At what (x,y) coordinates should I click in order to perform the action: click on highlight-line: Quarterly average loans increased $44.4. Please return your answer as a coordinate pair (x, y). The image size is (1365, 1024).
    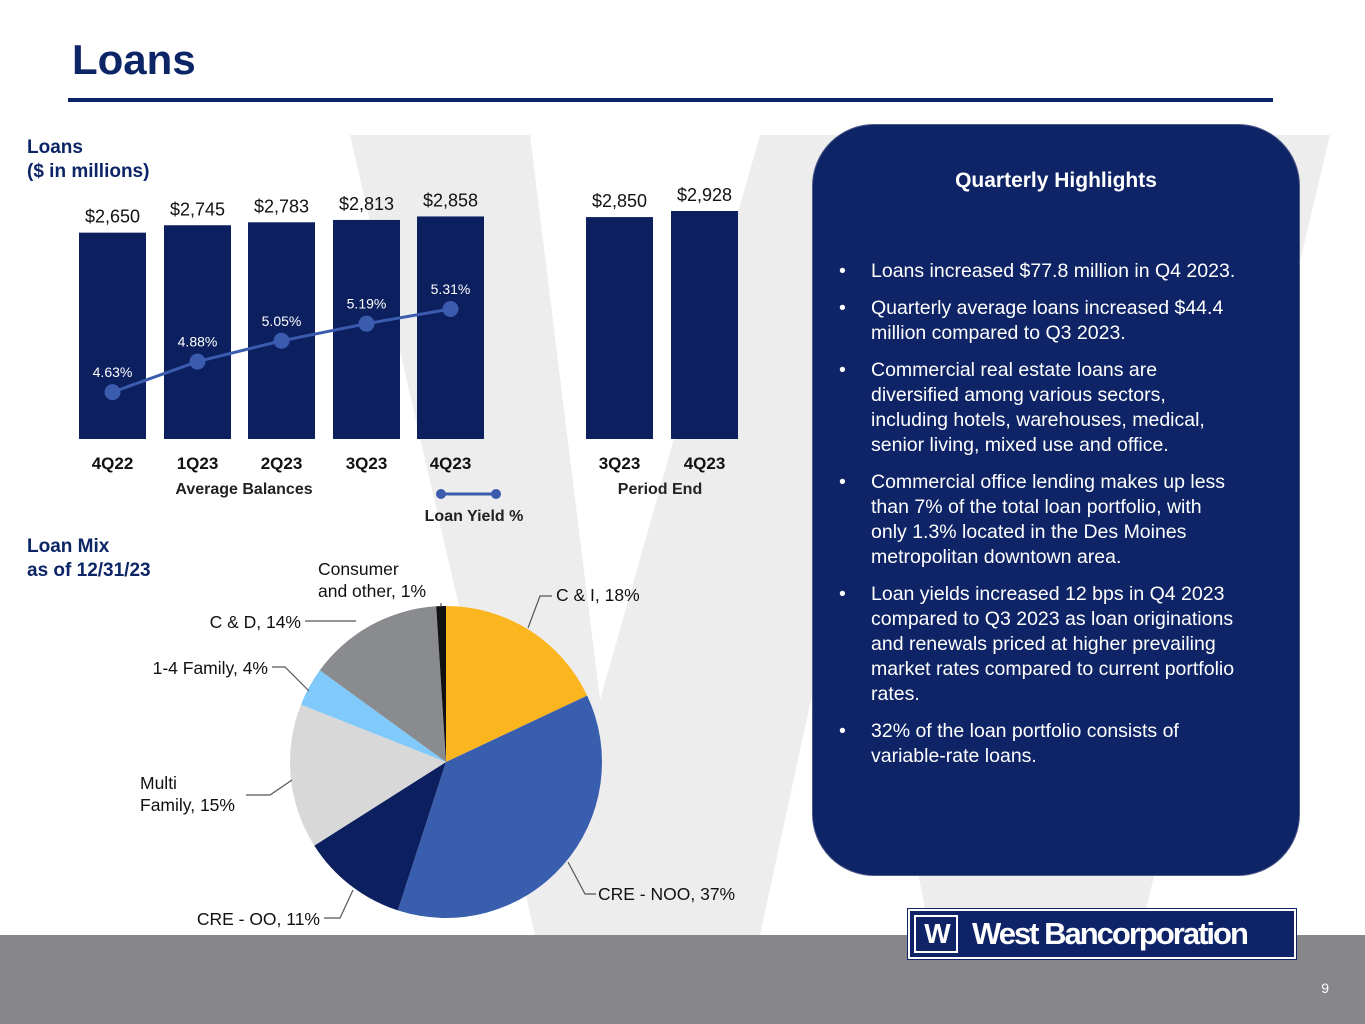
    Looking at the image, I should click on (1047, 308).